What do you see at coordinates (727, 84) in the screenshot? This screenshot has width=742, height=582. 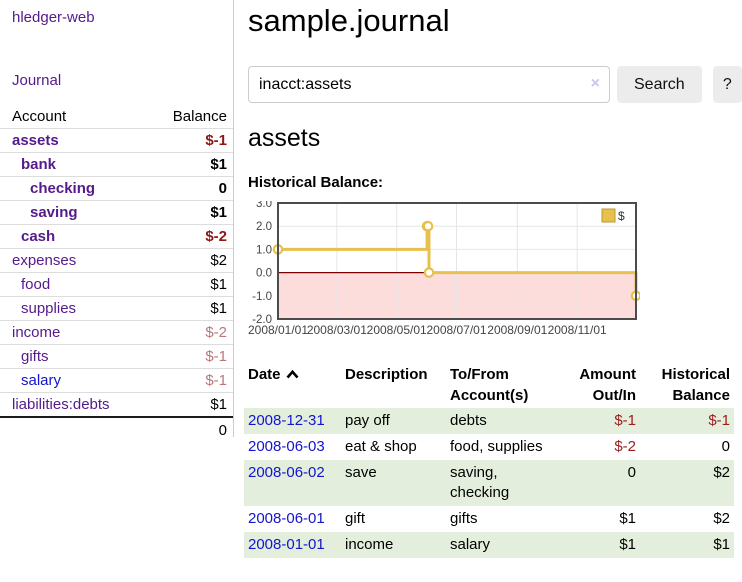 I see `help-button: ?` at bounding box center [727, 84].